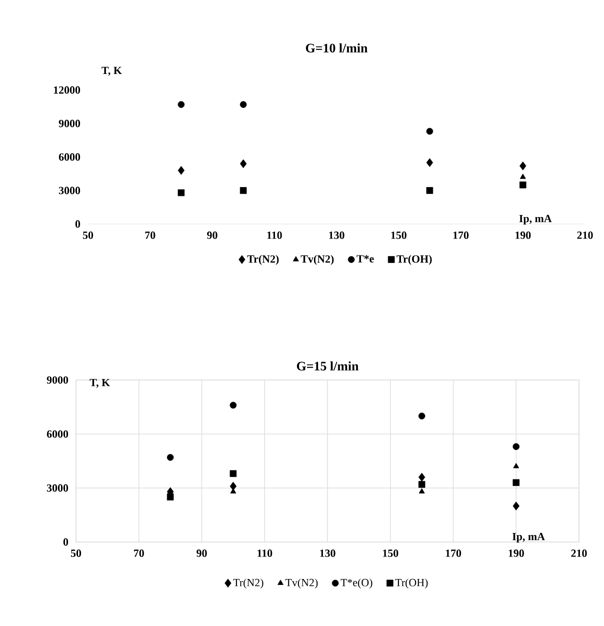 The height and width of the screenshot is (626, 604). I want to click on chart-title: G=15 l/min, so click(327, 366).